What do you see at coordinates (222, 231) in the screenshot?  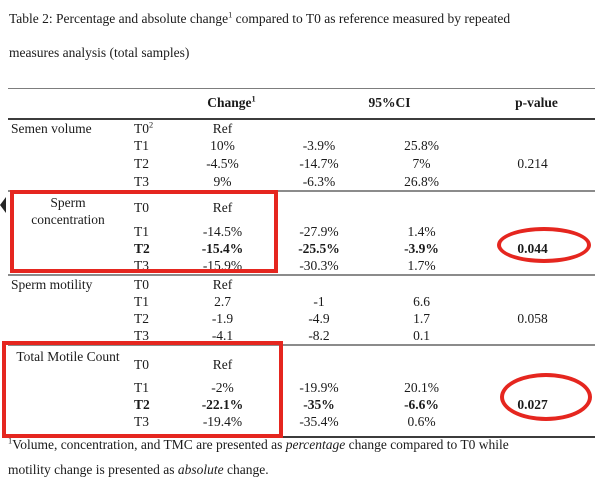 I see `cell-change: -14.5%` at bounding box center [222, 231].